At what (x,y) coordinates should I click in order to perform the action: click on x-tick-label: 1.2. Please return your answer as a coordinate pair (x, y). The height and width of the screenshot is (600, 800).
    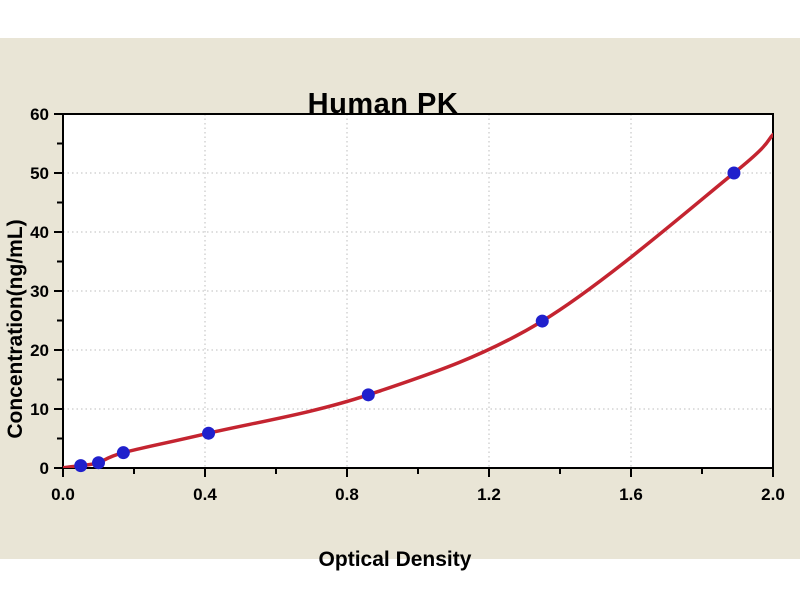
    Looking at the image, I should click on (489, 494).